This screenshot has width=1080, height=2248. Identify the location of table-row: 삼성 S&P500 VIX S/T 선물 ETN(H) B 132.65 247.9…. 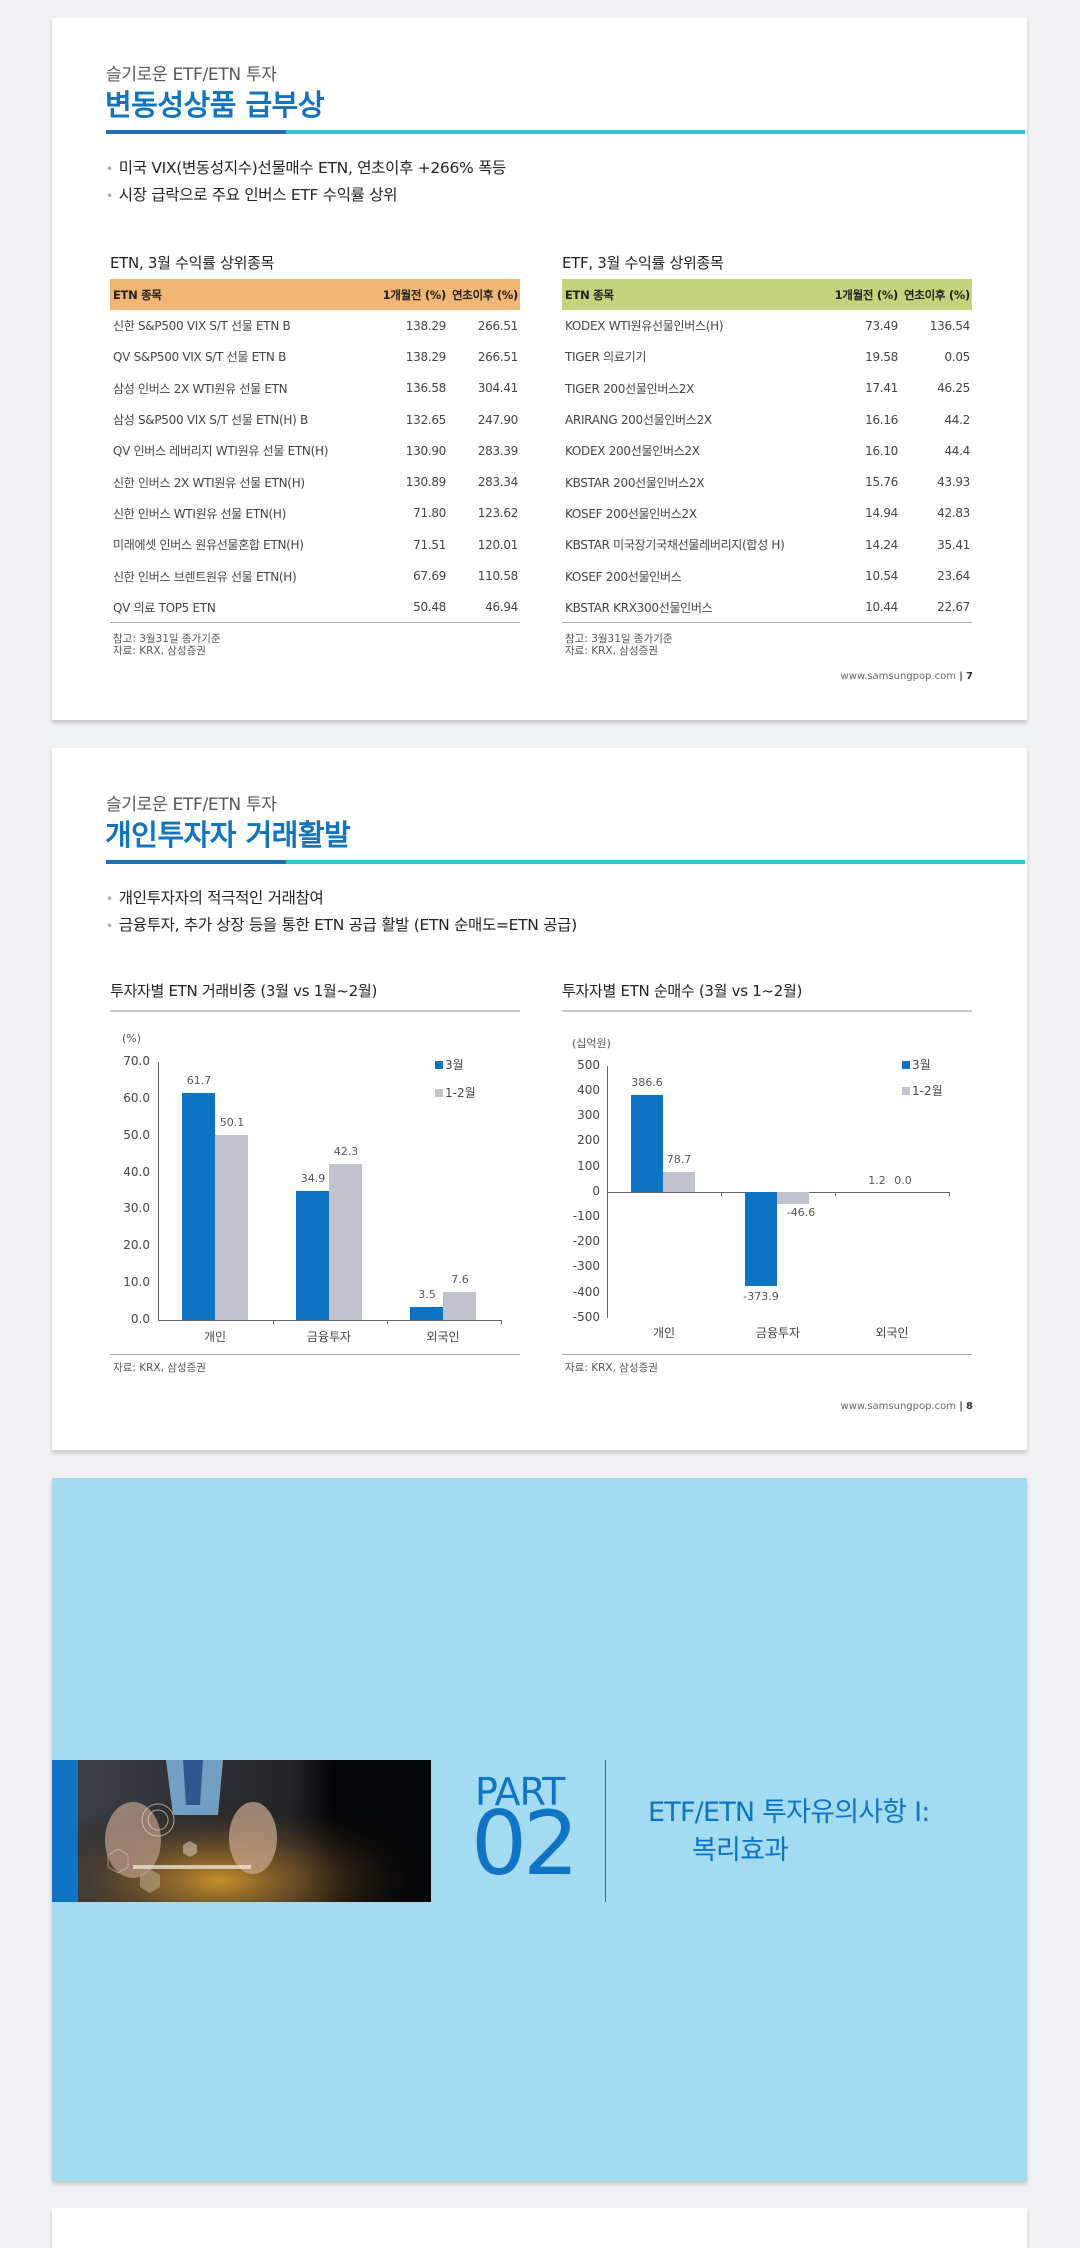
(315, 419).